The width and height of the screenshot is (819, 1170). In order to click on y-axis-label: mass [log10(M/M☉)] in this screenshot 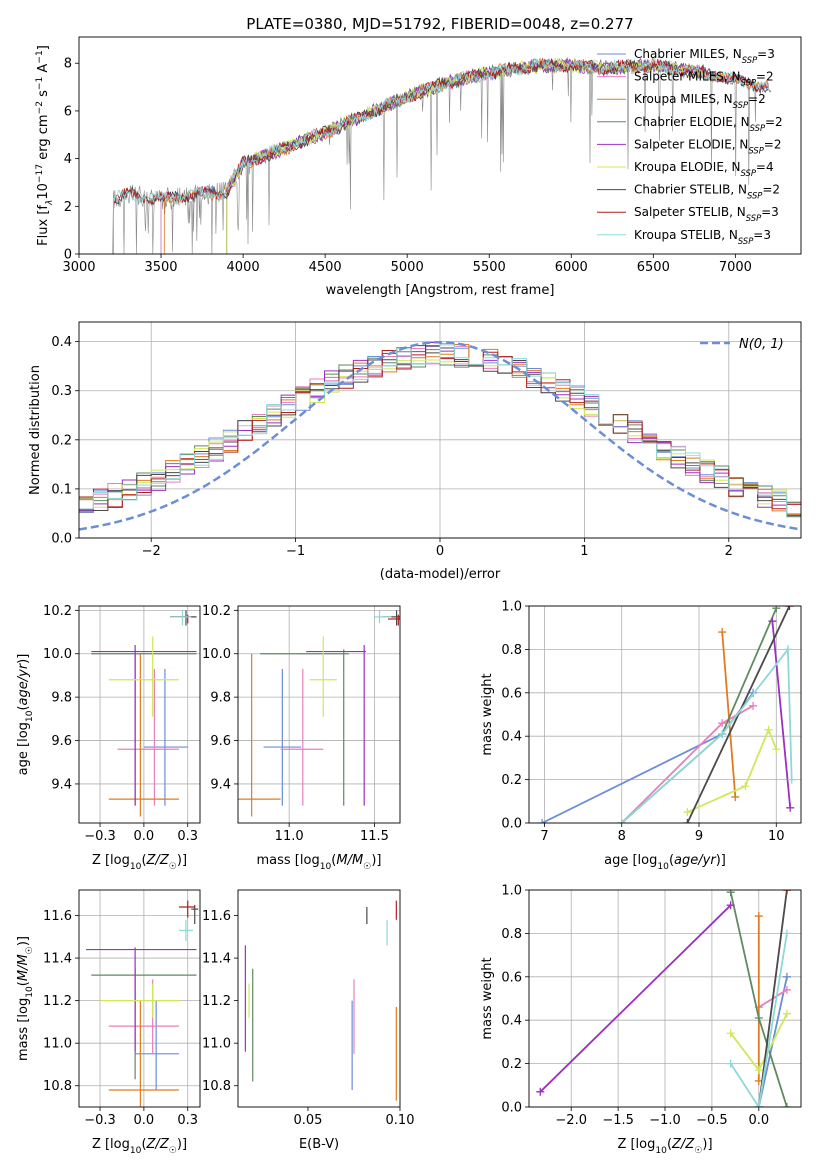, I will do `click(25, 998)`.